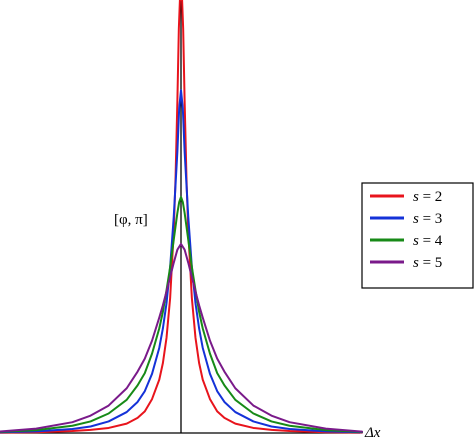 Image resolution: width=474 pixels, height=444 pixels. Describe the element at coordinates (406, 230) in the screenshot. I see `legend-items: s = 2 s = 3 s = 4 s = 5` at that location.